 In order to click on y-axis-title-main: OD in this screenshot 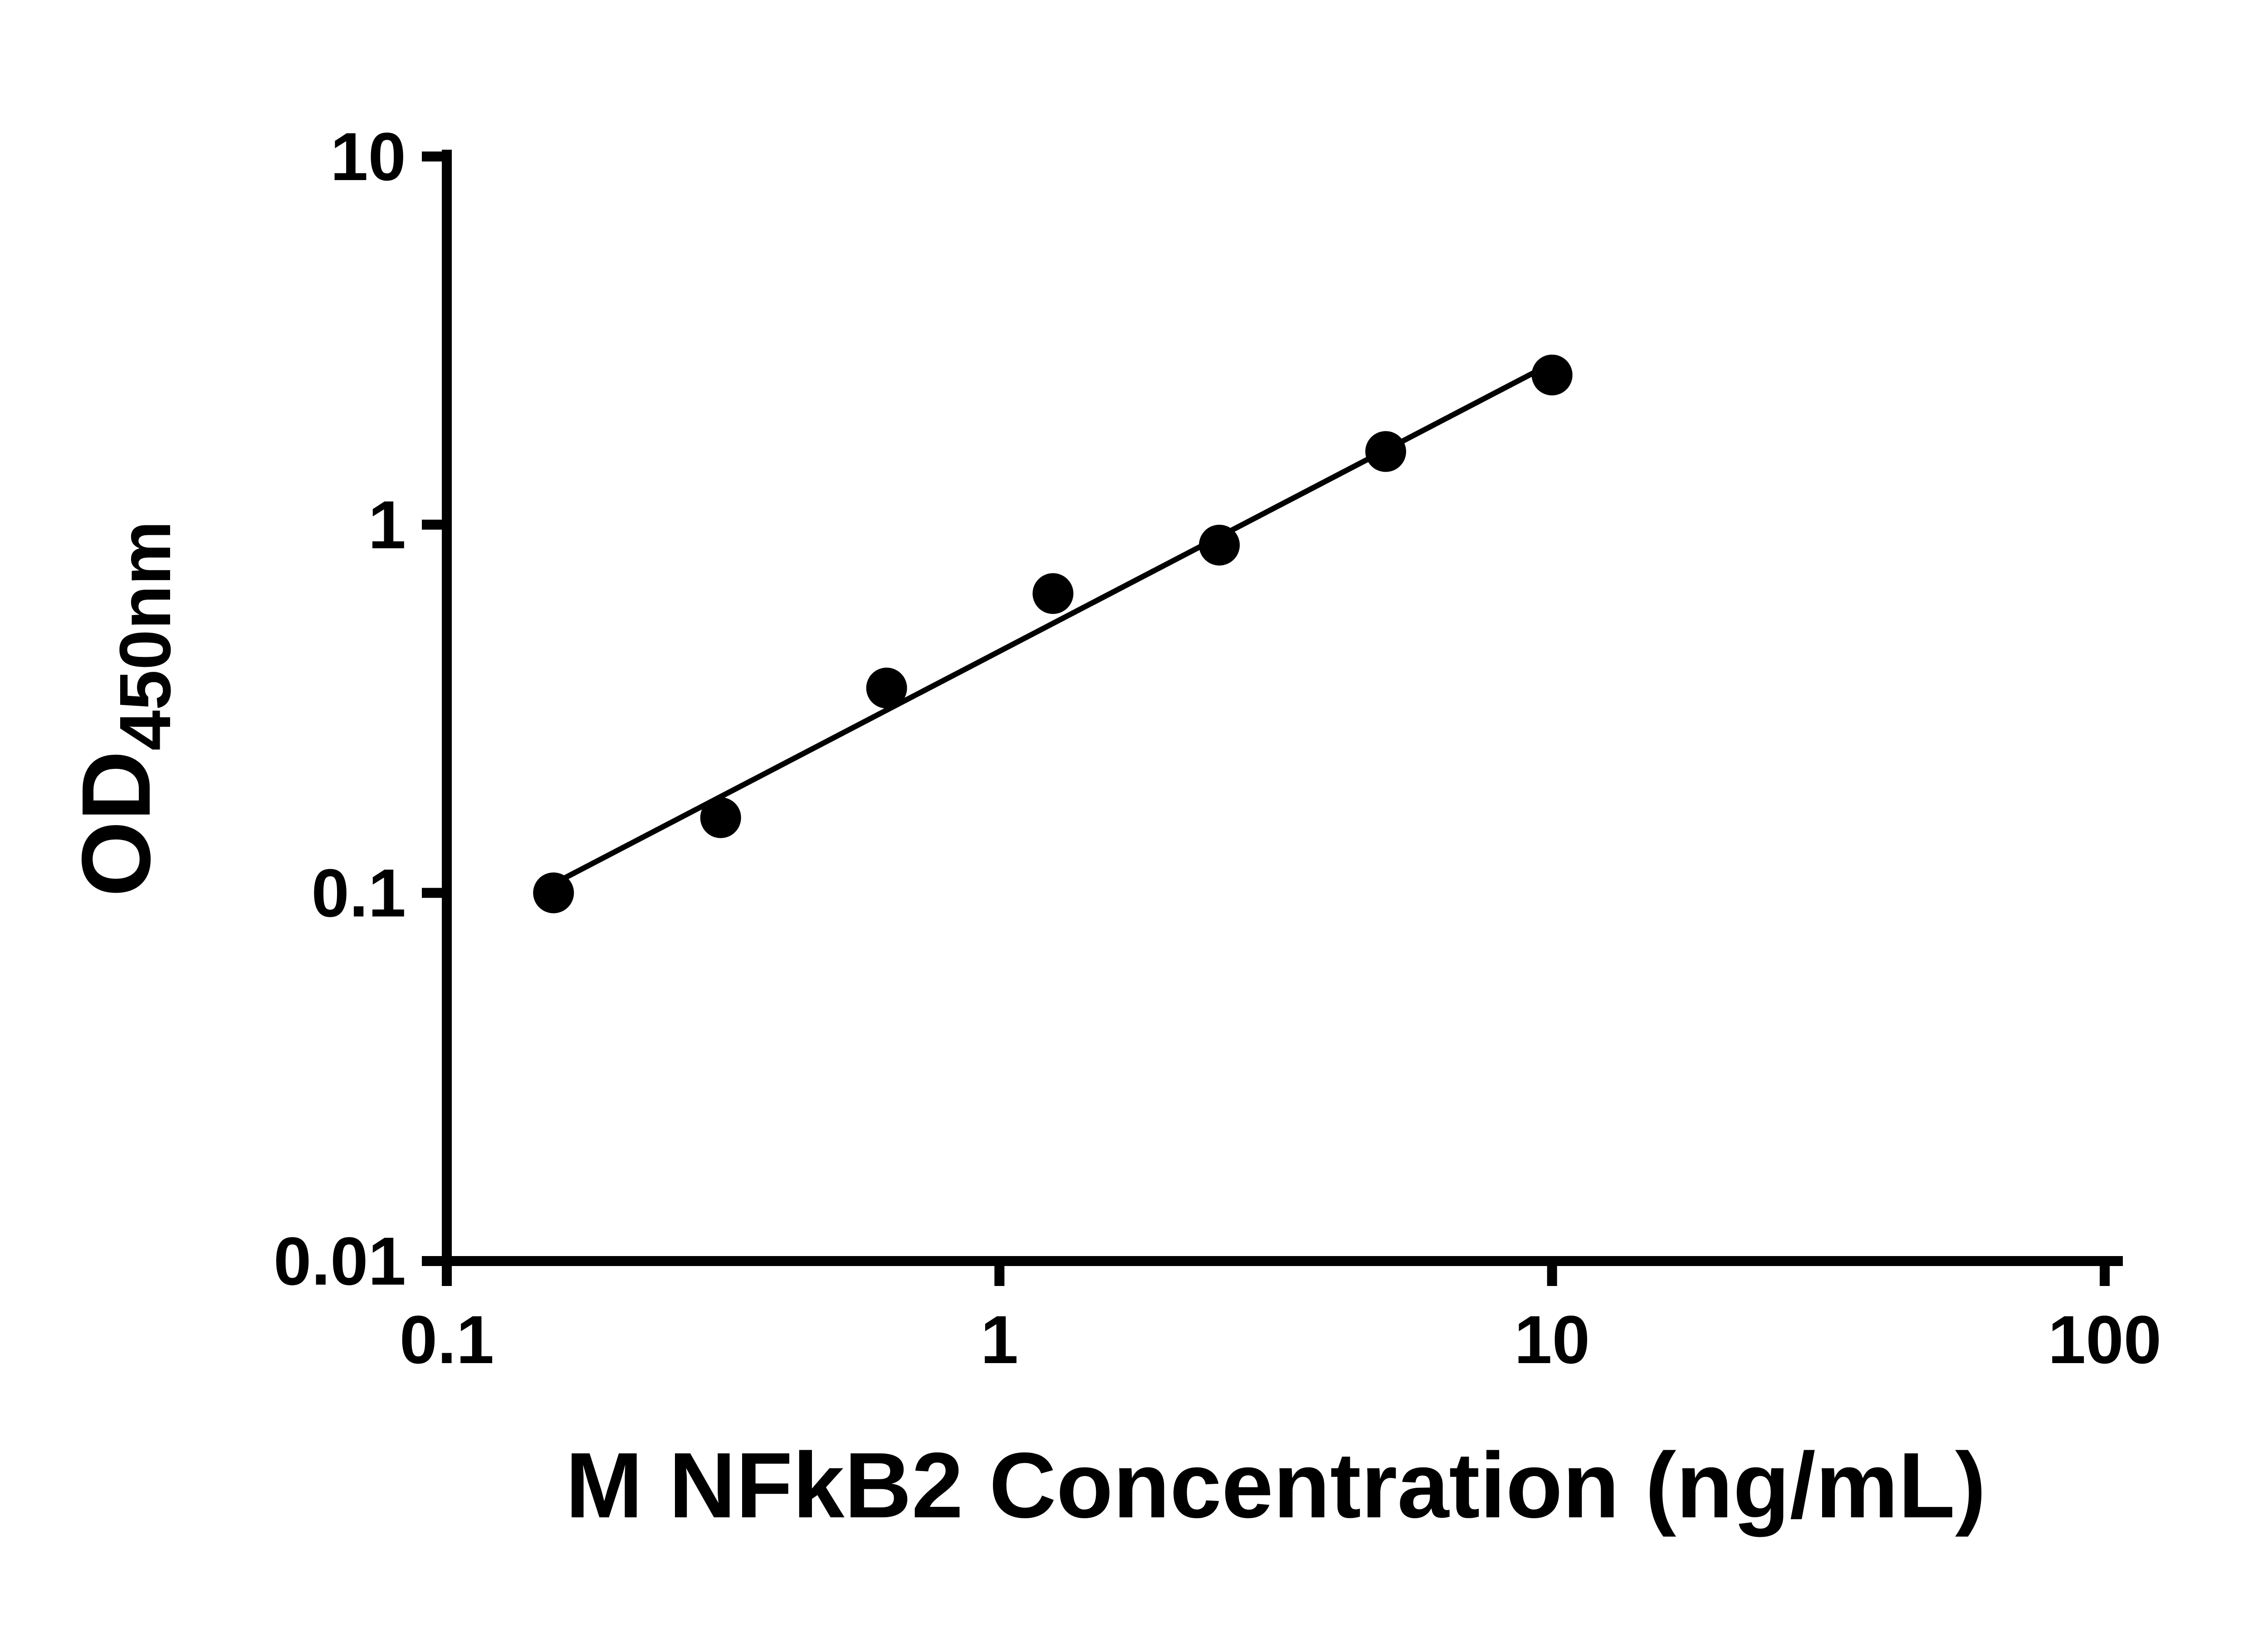, I will do `click(116, 824)`.